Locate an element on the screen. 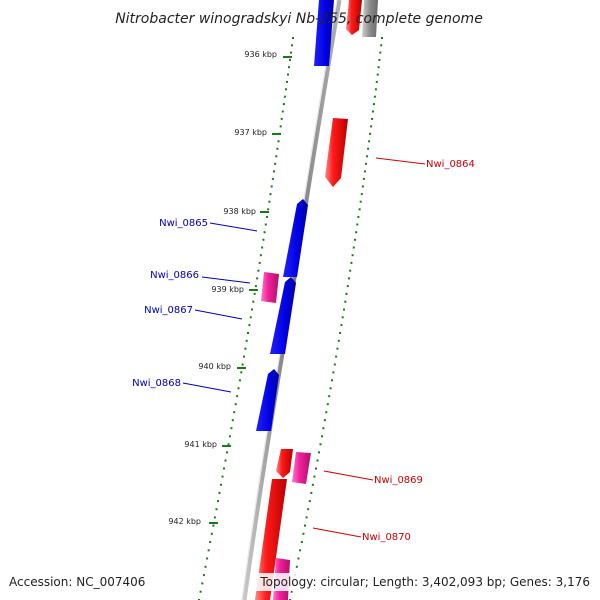 This screenshot has height=600, width=600. gene-label-nwi-0866: Nwi_0866 is located at coordinates (174, 275).